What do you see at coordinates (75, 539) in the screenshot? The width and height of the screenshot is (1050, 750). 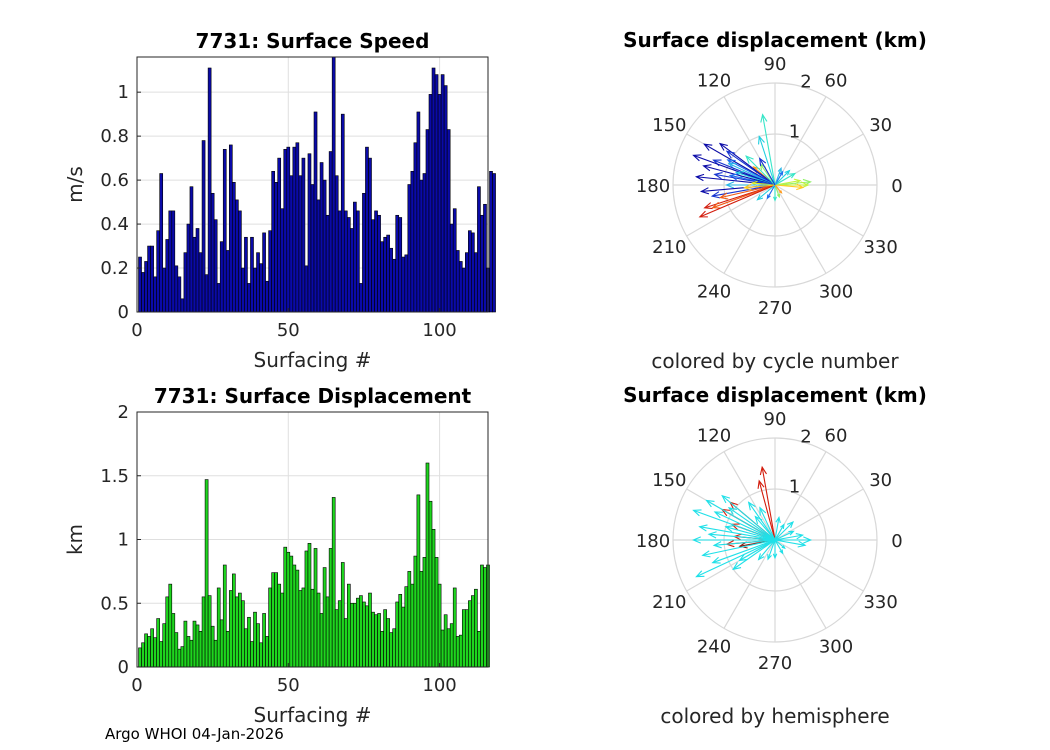 I see `displacement-ylabel: km` at bounding box center [75, 539].